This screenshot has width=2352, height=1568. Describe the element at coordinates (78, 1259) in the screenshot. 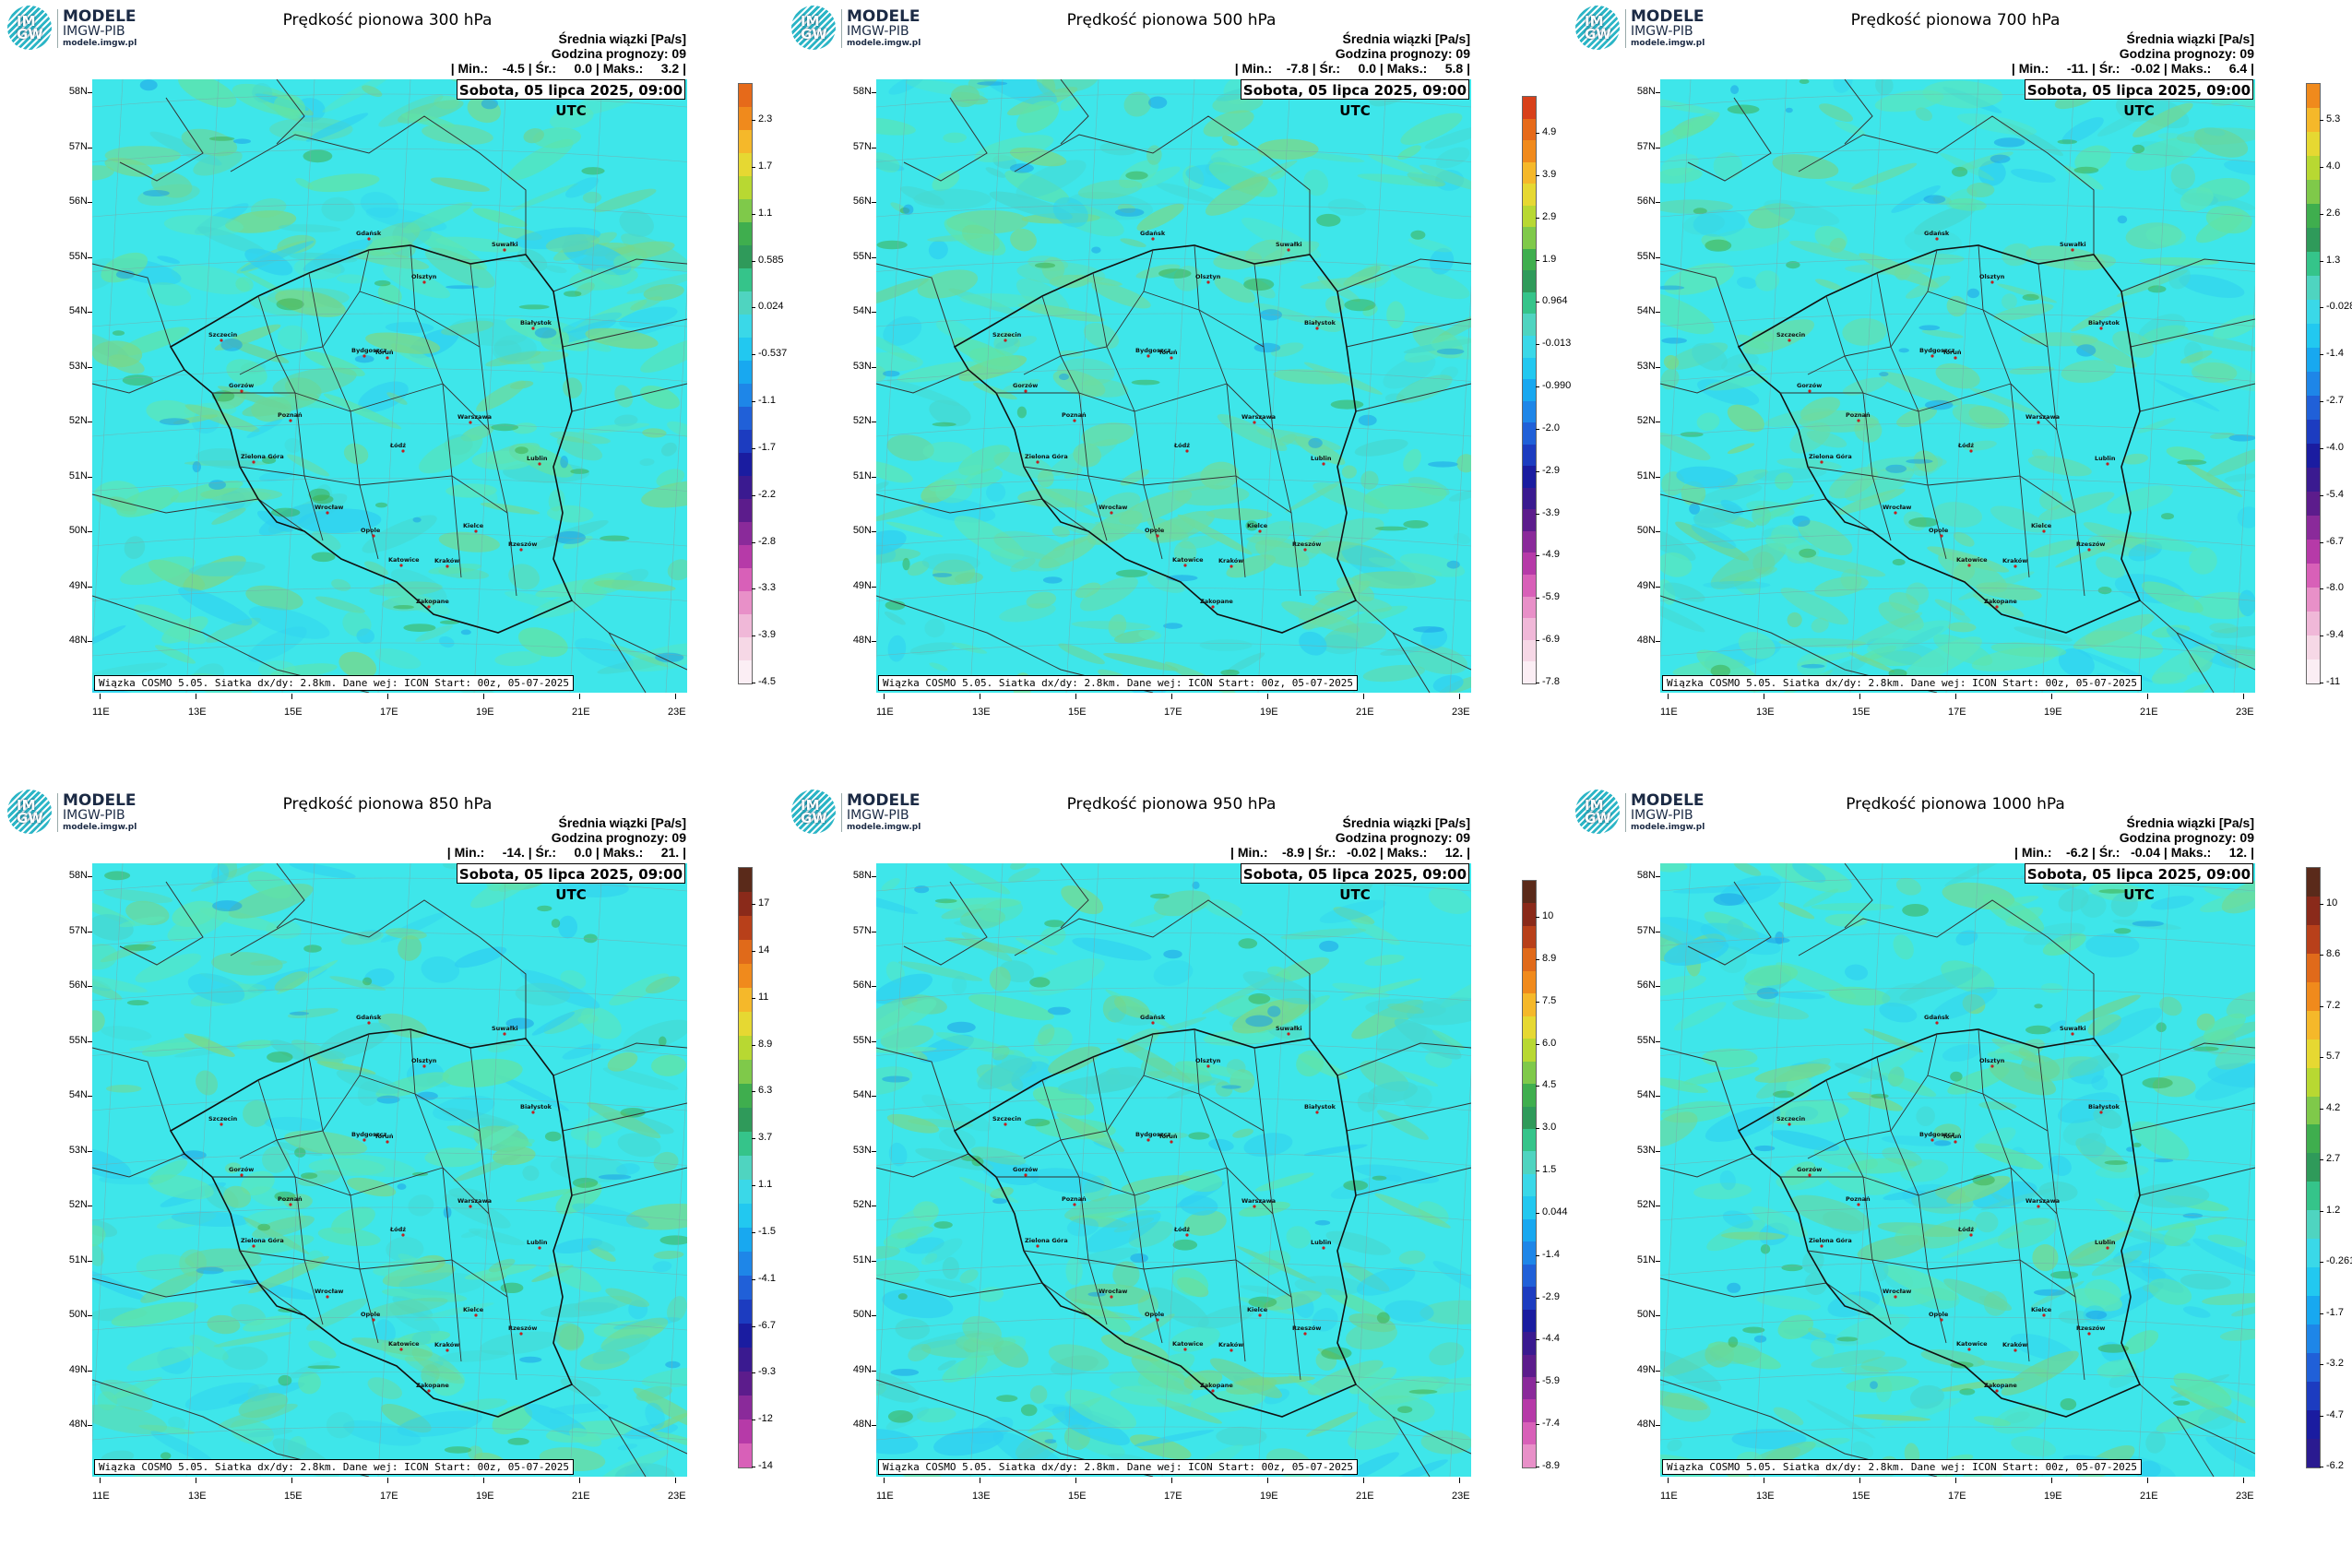

I see `latitude-label: 51N` at that location.